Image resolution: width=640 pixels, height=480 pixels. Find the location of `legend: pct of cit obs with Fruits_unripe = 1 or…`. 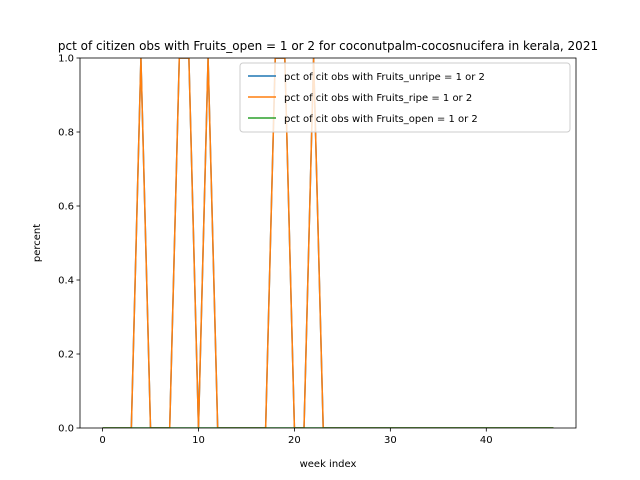

legend: pct of cit obs with Fruits_unripe = 1 or… is located at coordinates (405, 97).